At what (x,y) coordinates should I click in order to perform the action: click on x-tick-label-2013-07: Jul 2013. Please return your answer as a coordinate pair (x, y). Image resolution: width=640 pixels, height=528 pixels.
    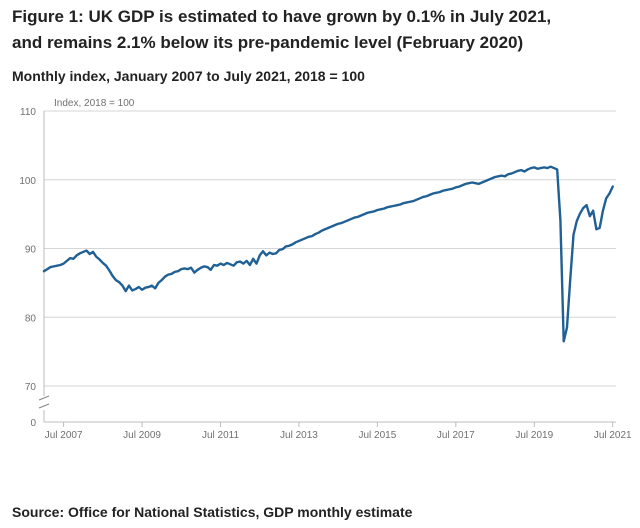
    Looking at the image, I should click on (299, 435).